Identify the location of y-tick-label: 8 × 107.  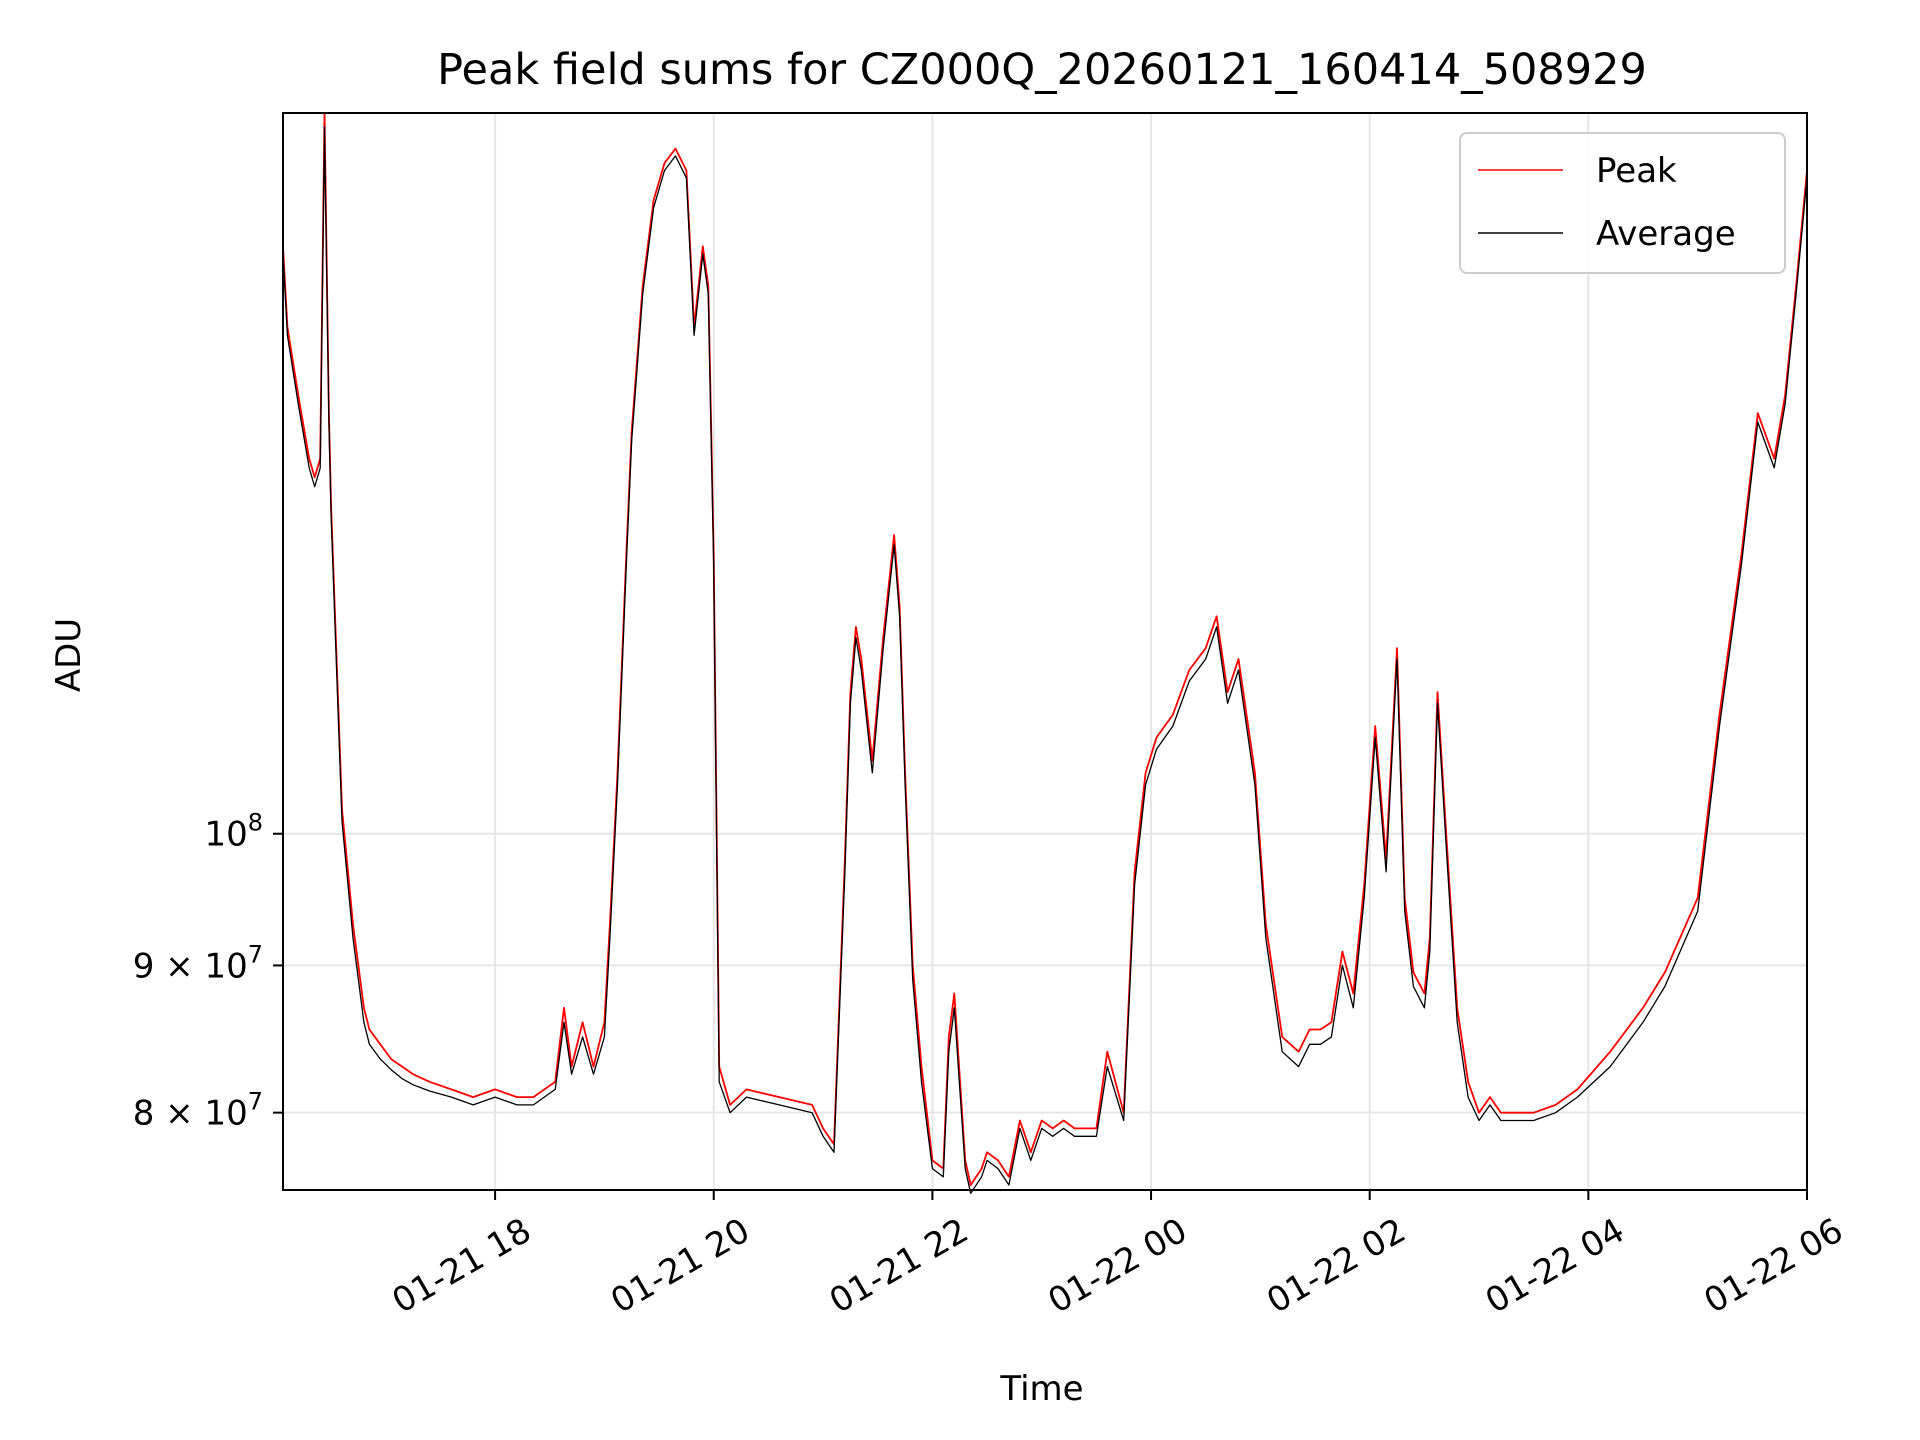
(198, 1111).